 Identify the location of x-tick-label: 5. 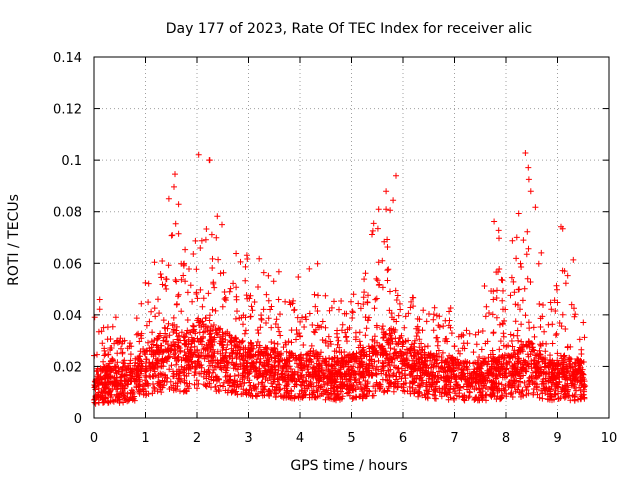
(351, 438).